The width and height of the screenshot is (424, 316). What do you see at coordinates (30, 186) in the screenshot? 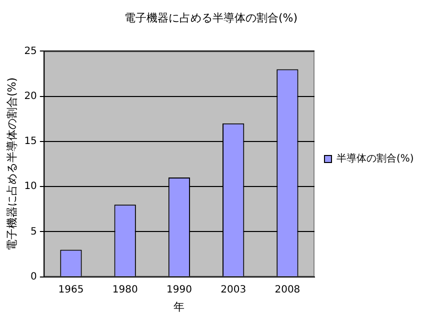
I see `y-tick-label: 10` at bounding box center [30, 186].